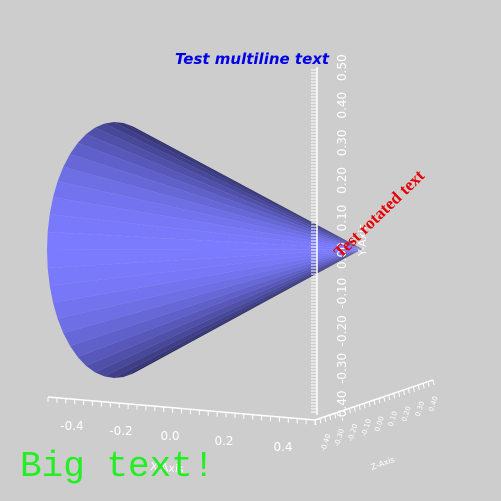 The width and height of the screenshot is (501, 501). What do you see at coordinates (342, 330) in the screenshot?
I see `y-axis-tick-label: -0.20` at bounding box center [342, 330].